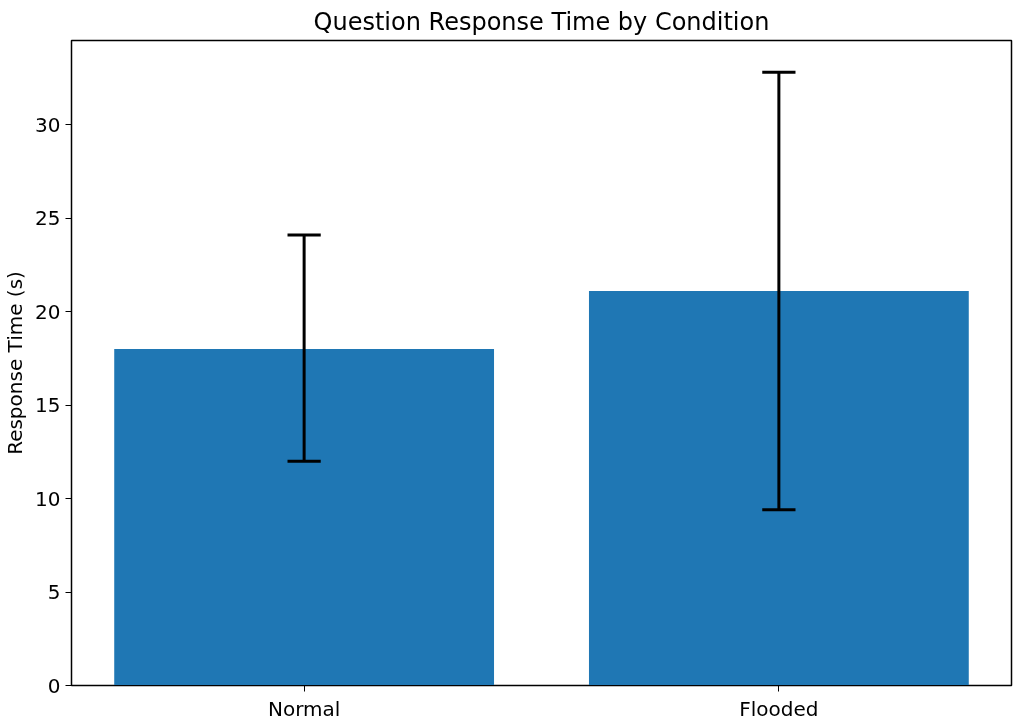 The height and width of the screenshot is (725, 1013). I want to click on y-tick-label: 5, so click(54, 592).